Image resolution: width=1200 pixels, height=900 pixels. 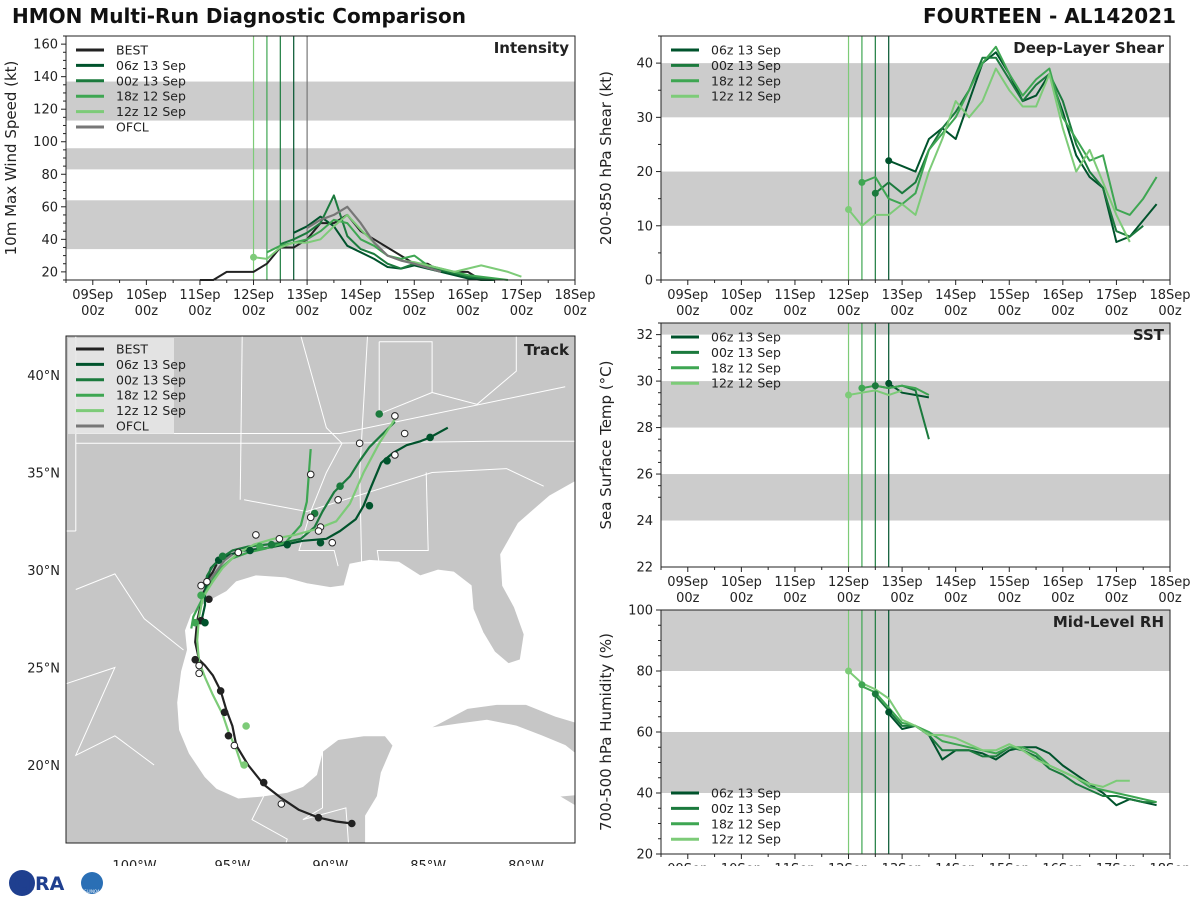 I want to click on shear-y-tick-label: 10, so click(x=644, y=226).